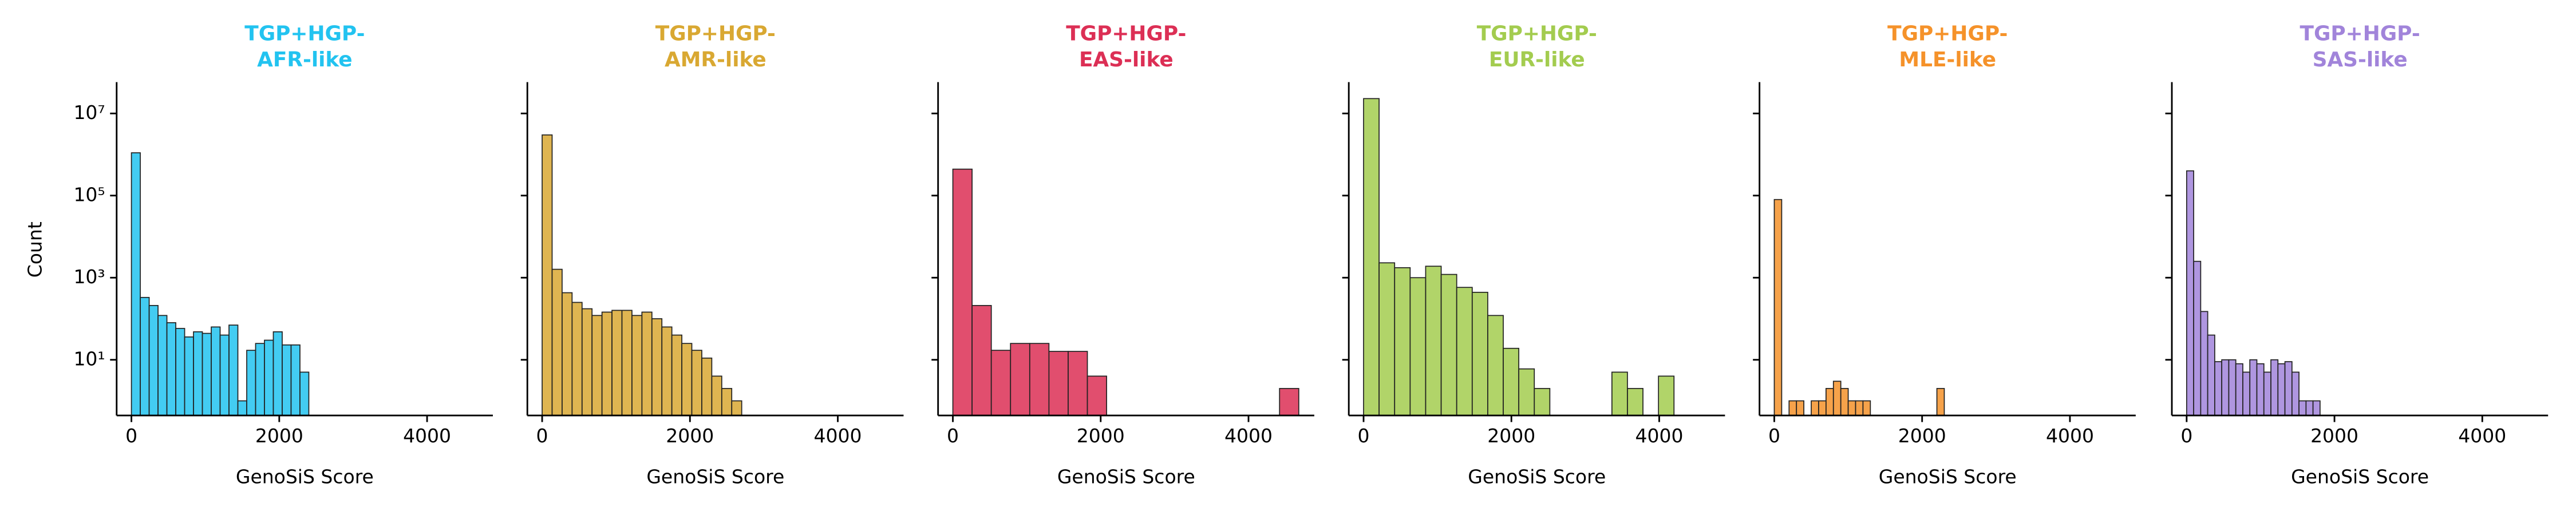 This screenshot has width=2576, height=515. Describe the element at coordinates (716, 60) in the screenshot. I see `panel-title: AMR-like` at that location.